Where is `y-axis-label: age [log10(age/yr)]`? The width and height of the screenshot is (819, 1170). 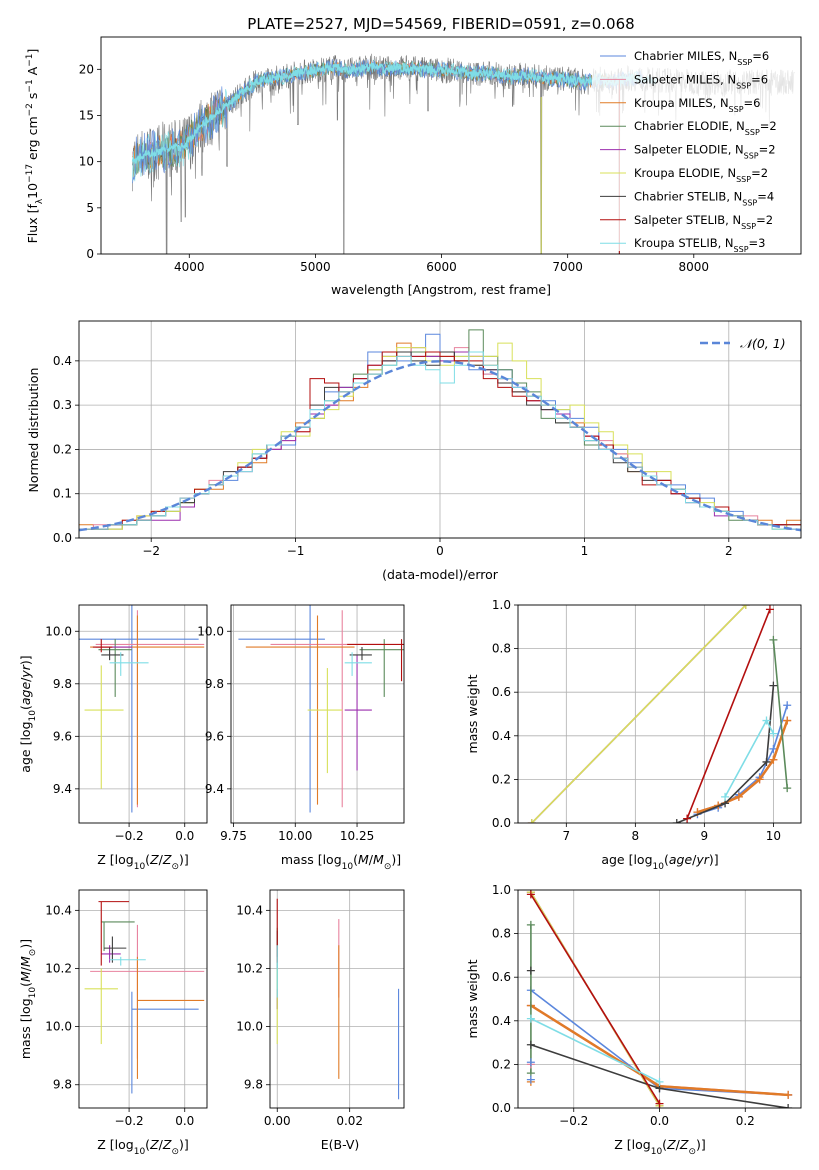
y-axis-label: age [log10(age/yr)] is located at coordinates (28, 713).